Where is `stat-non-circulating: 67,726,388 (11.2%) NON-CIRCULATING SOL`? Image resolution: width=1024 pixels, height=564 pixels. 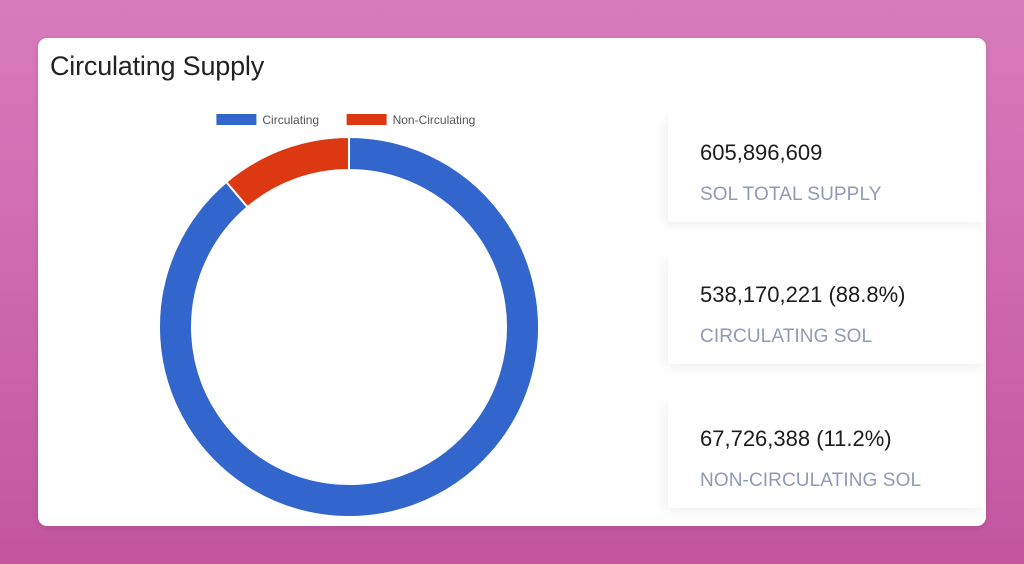
stat-non-circulating: 67,726,388 (11.2%) NON-CIRCULATING SOL is located at coordinates (827, 454).